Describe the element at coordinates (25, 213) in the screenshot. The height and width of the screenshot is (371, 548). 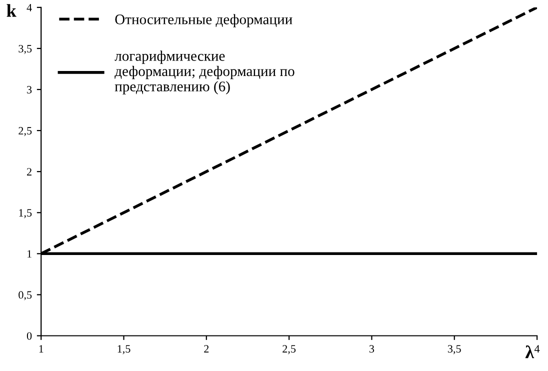
I see `y-tick-label: 1,5` at that location.